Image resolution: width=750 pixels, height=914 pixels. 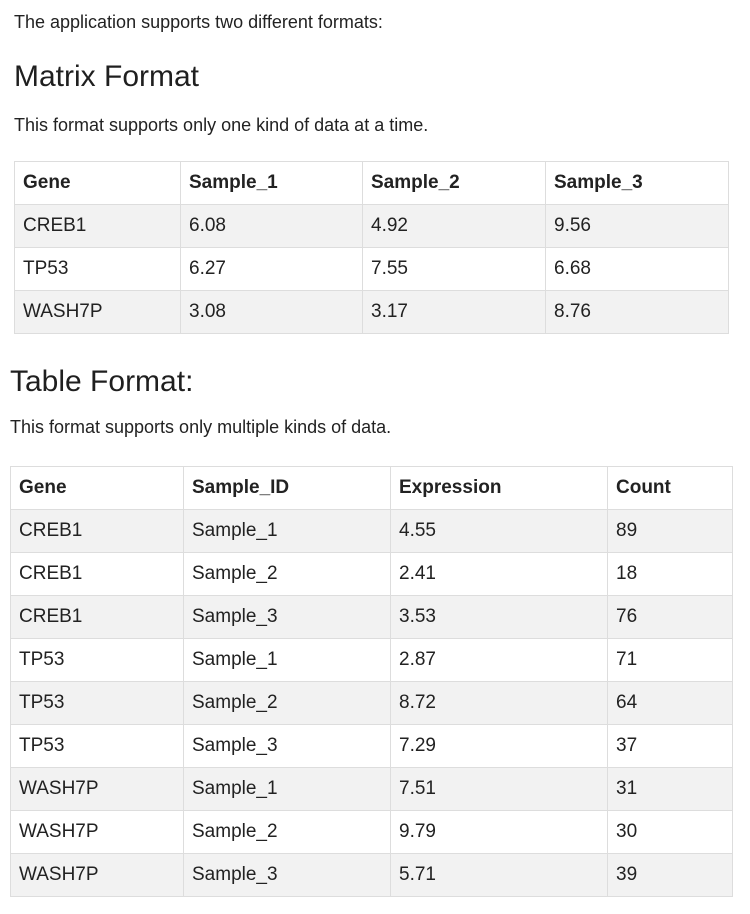 What do you see at coordinates (499, 574) in the screenshot?
I see `table-cell: 2.41` at bounding box center [499, 574].